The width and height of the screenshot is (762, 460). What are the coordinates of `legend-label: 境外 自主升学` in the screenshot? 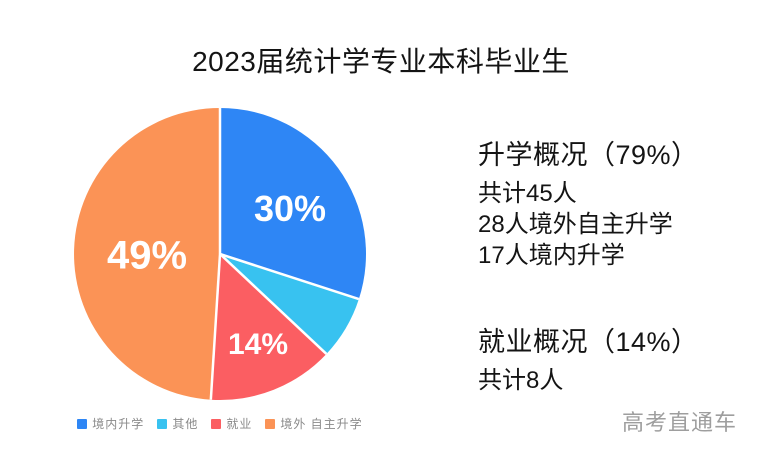 It's located at (321, 424).